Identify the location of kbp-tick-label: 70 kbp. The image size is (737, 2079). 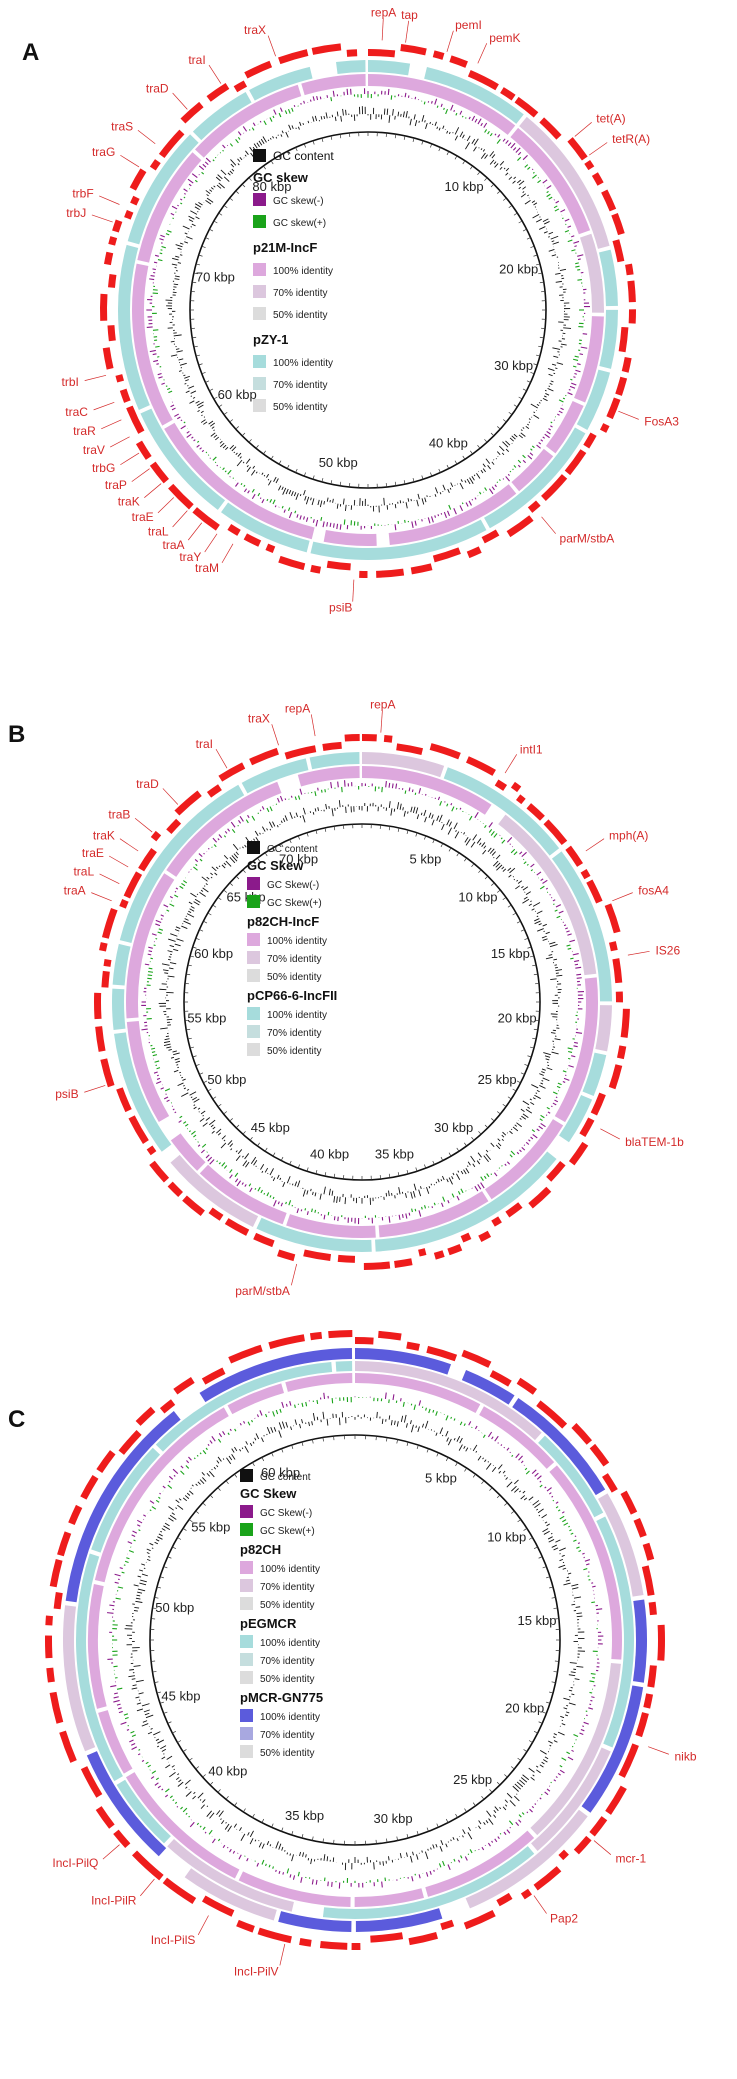
(215, 277).